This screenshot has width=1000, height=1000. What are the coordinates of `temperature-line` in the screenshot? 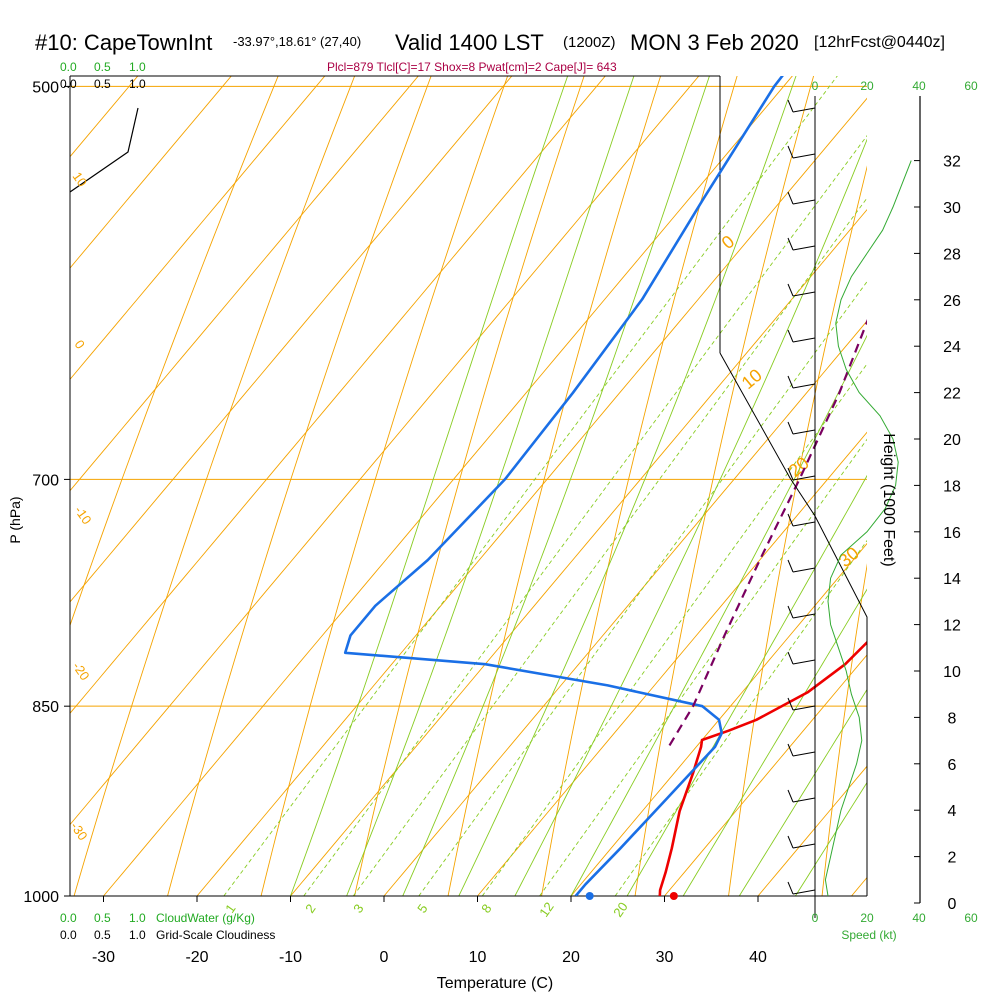 It's located at (762, 768).